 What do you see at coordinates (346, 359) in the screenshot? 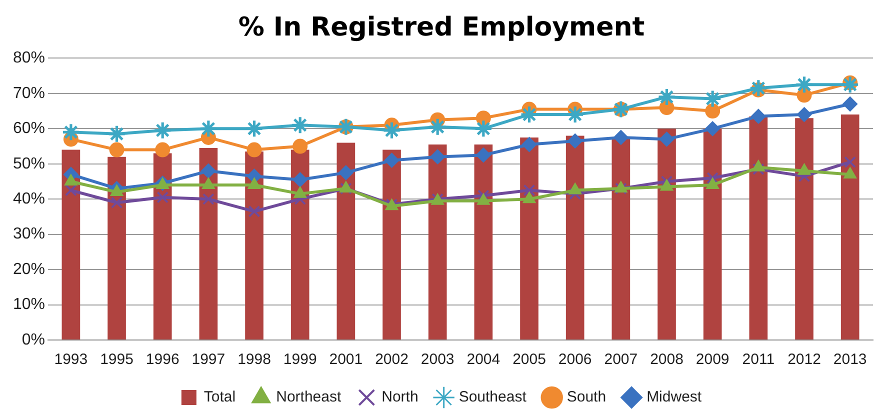
I see `x-tick-label: 2001` at bounding box center [346, 359].